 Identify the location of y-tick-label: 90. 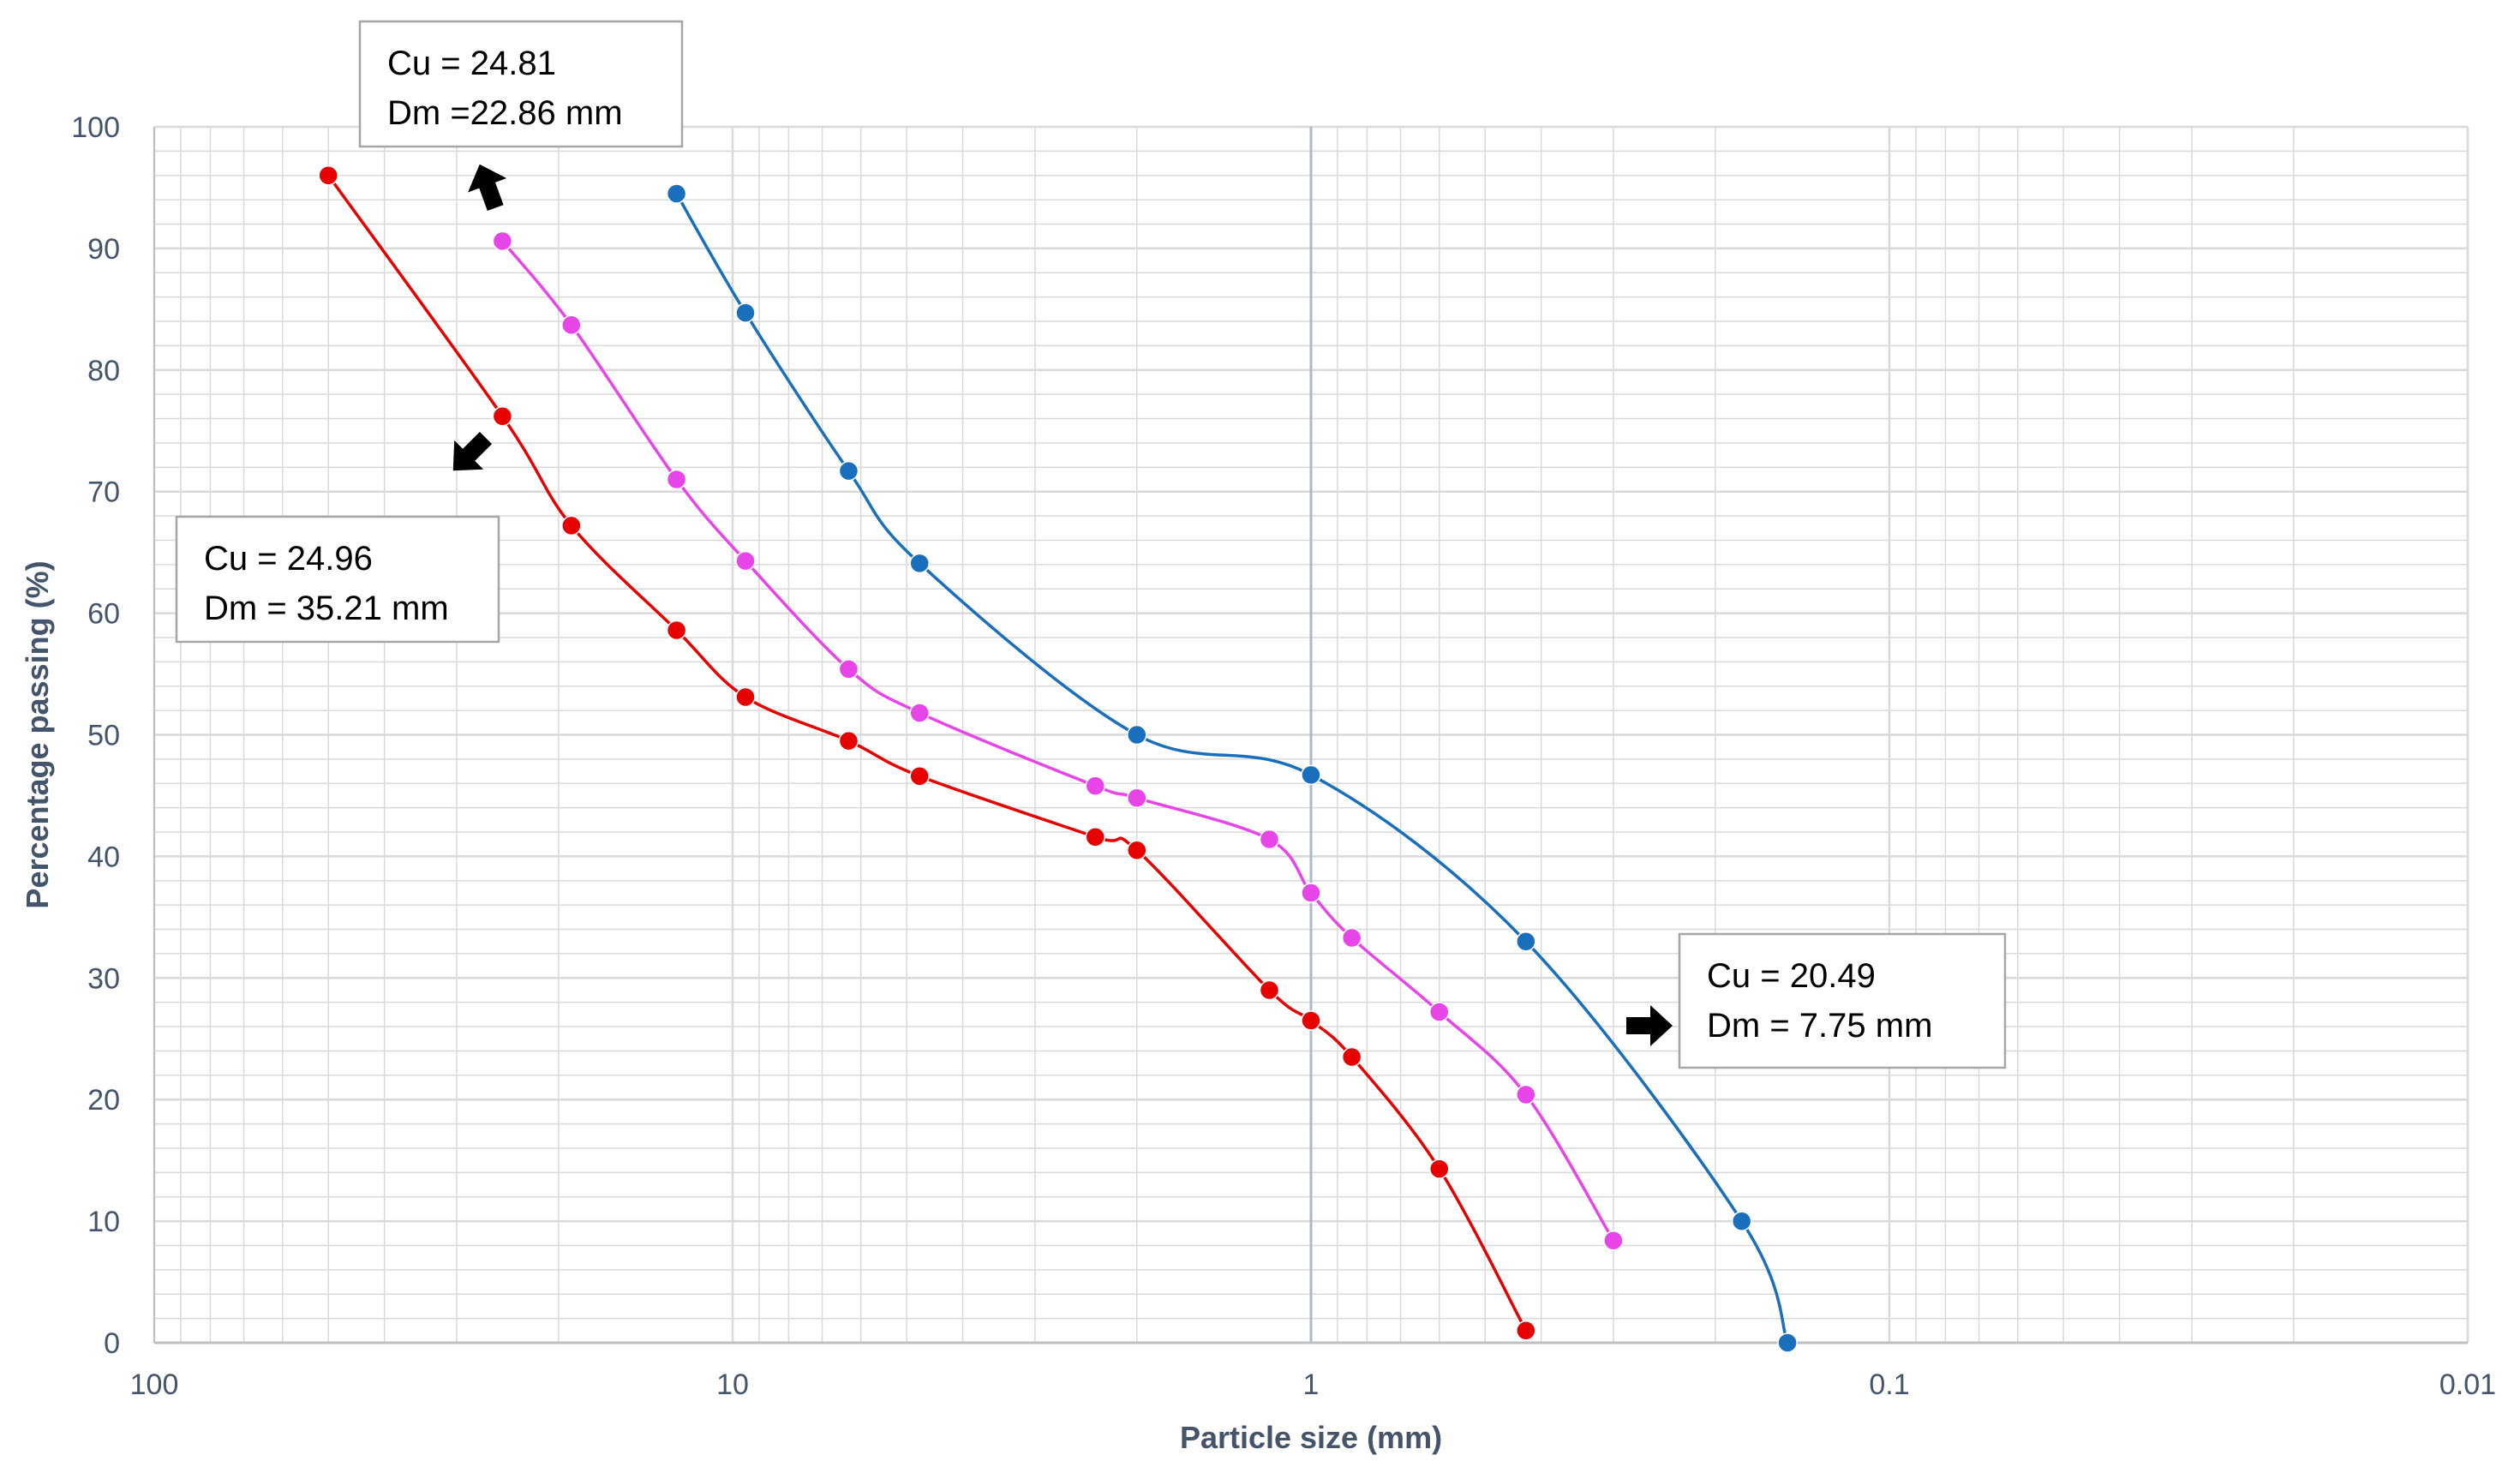
(104, 250).